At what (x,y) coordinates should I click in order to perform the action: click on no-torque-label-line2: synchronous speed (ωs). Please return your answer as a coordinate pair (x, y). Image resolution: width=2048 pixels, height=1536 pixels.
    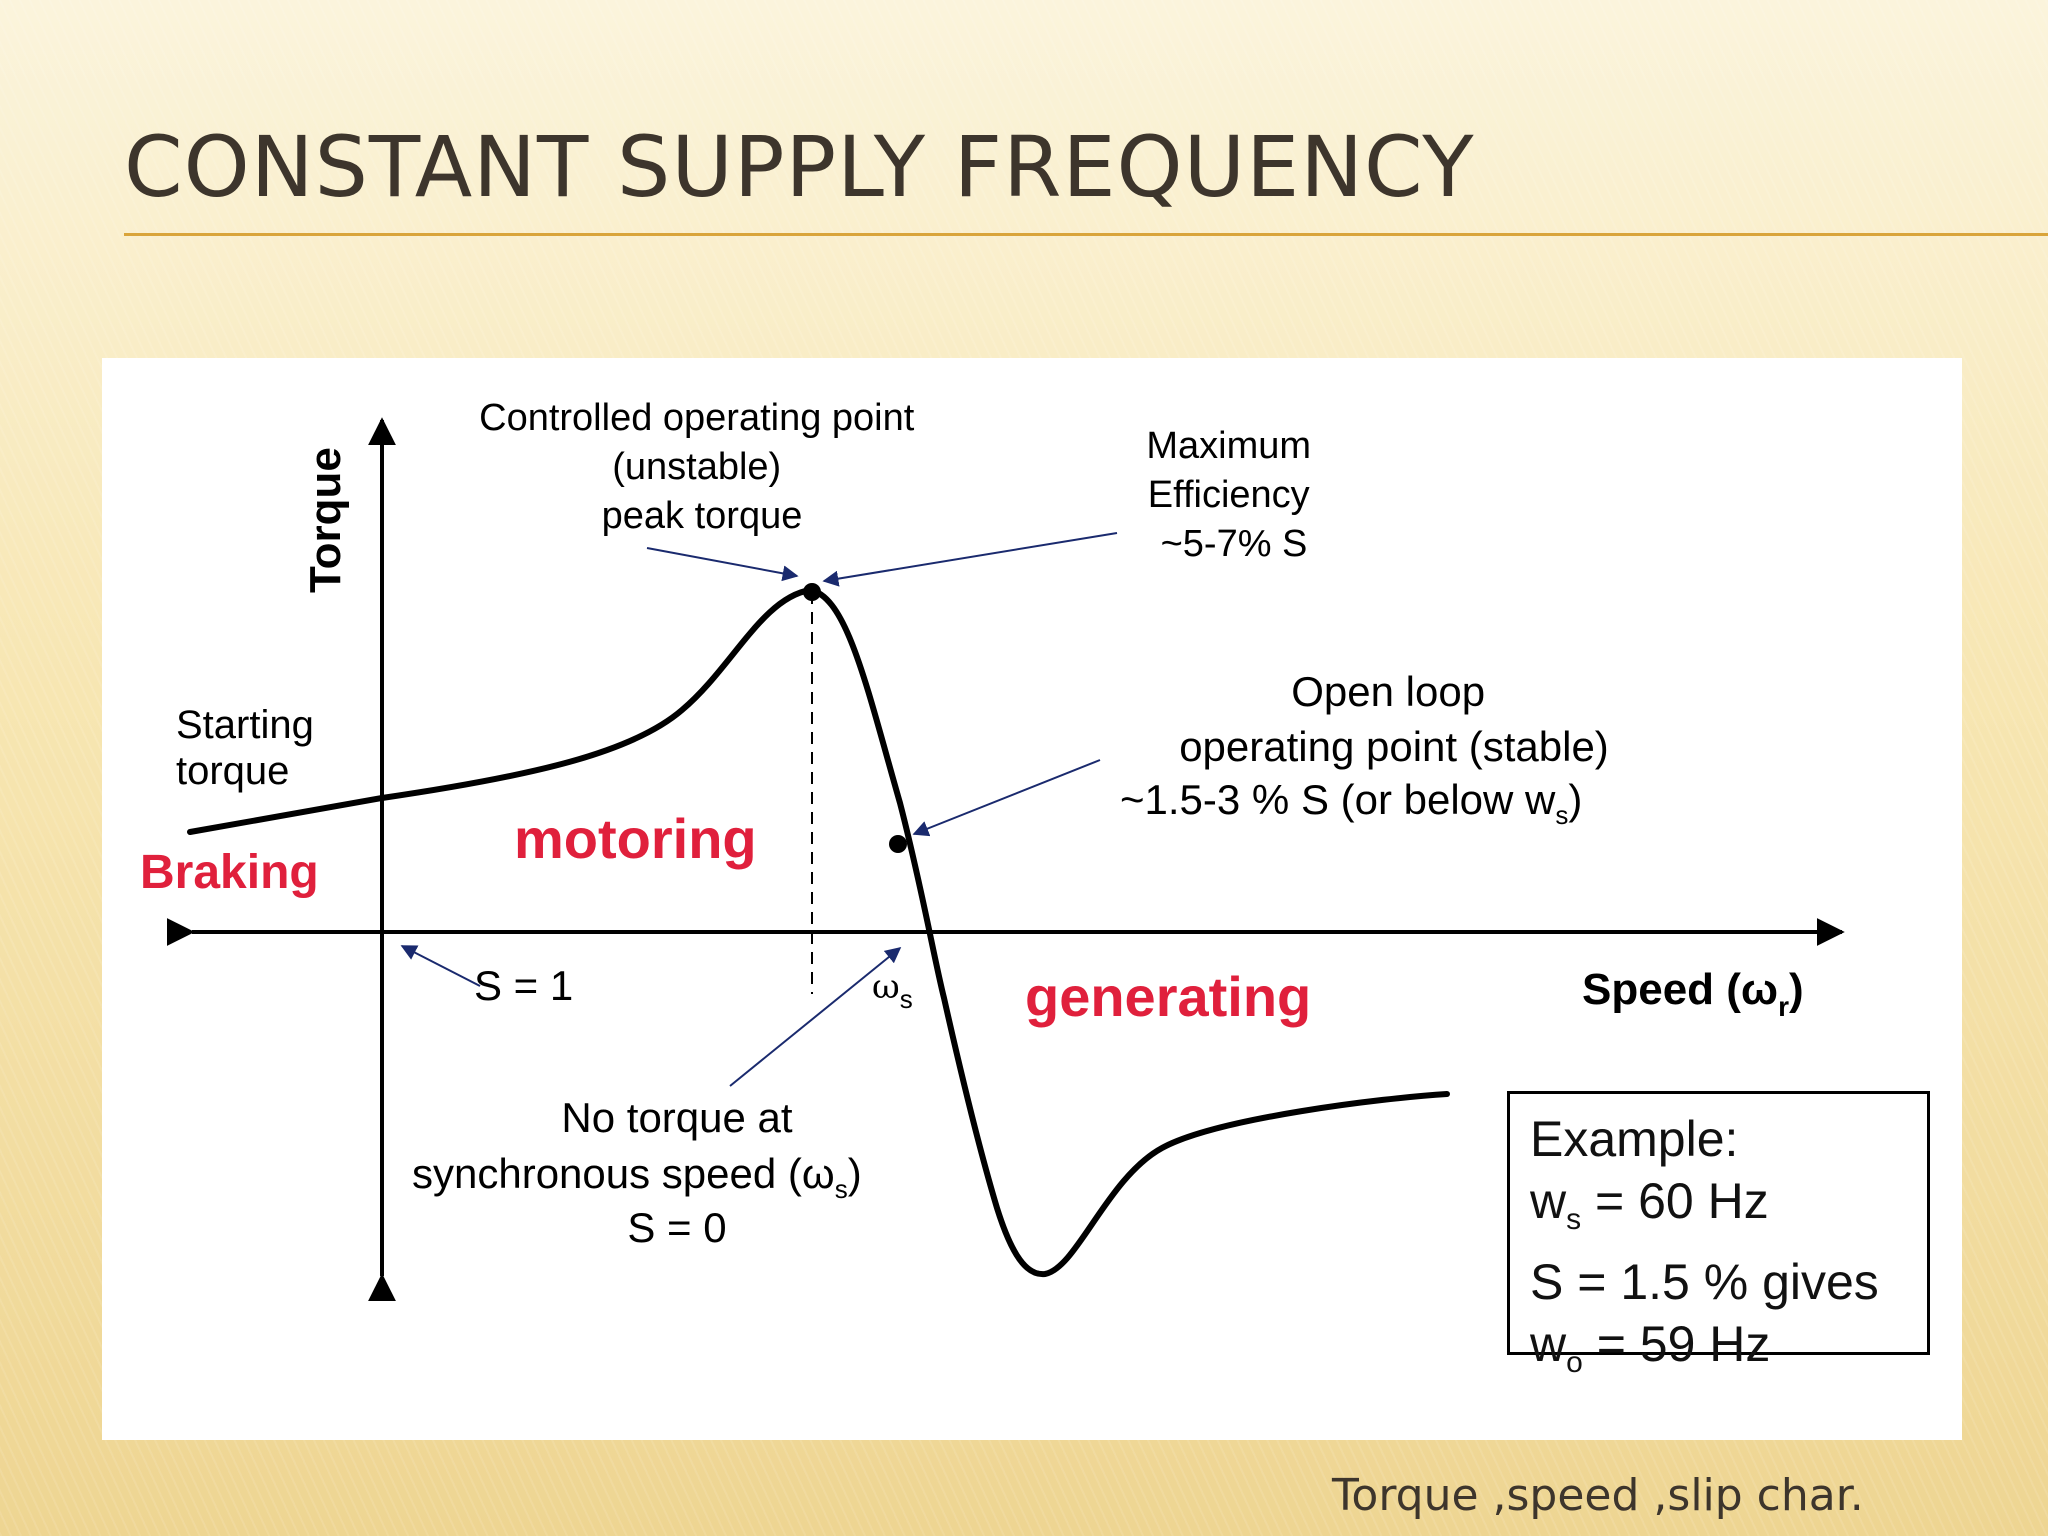
    Looking at the image, I should click on (637, 1177).